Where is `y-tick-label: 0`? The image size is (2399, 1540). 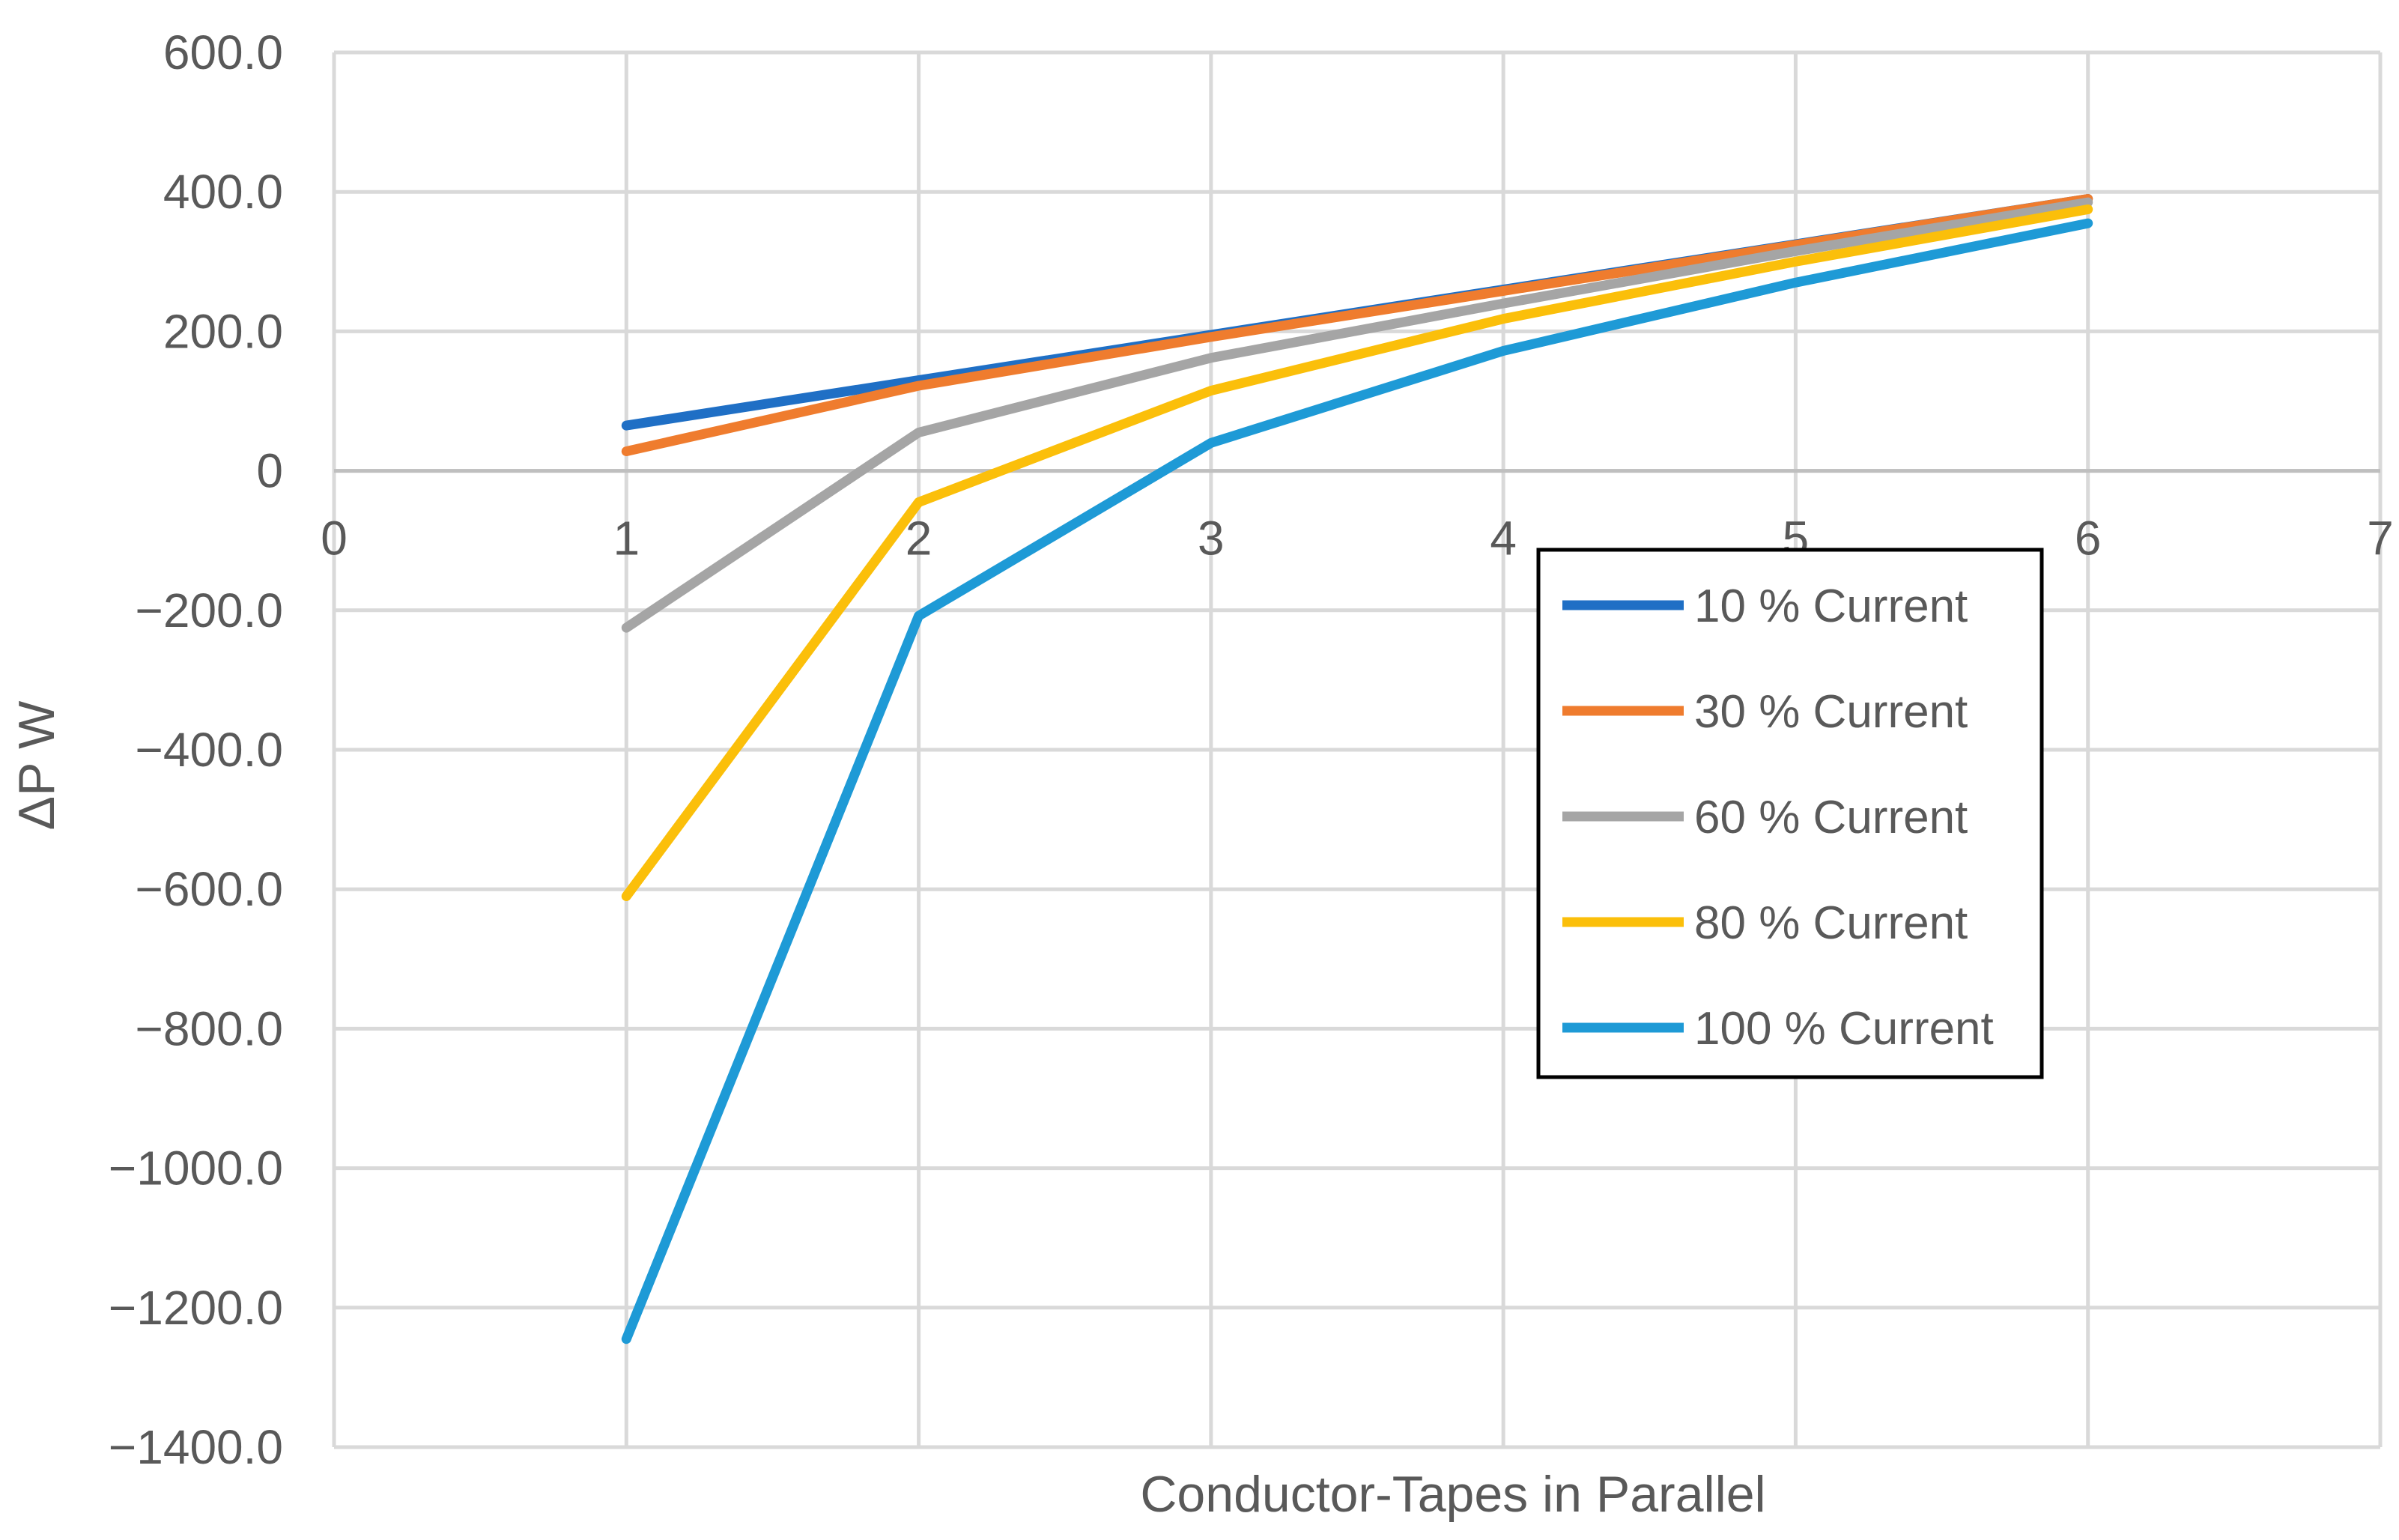
y-tick-label: 0 is located at coordinates (269, 471).